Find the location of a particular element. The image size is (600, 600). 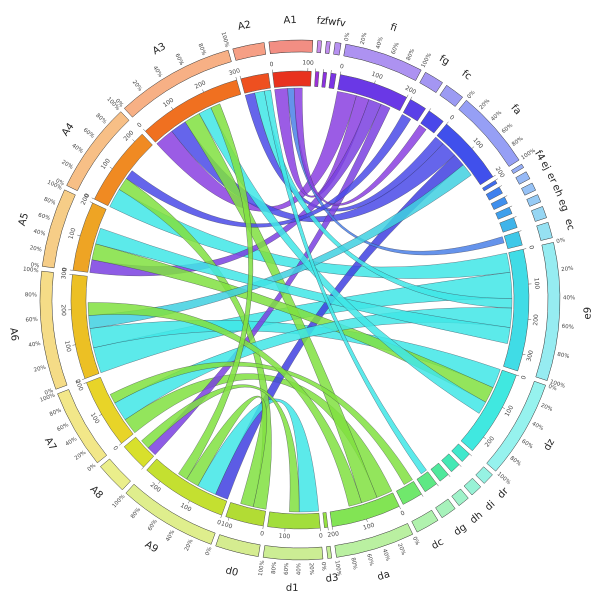

segment-label: d1 is located at coordinates (292, 588).